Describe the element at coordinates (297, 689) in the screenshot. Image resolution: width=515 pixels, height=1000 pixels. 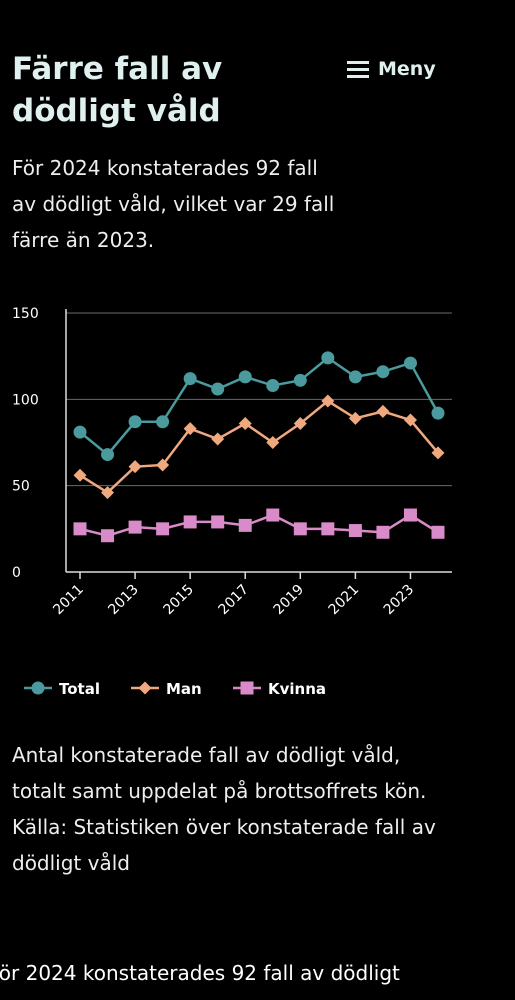
I see `legend-label: Kvinna` at that location.